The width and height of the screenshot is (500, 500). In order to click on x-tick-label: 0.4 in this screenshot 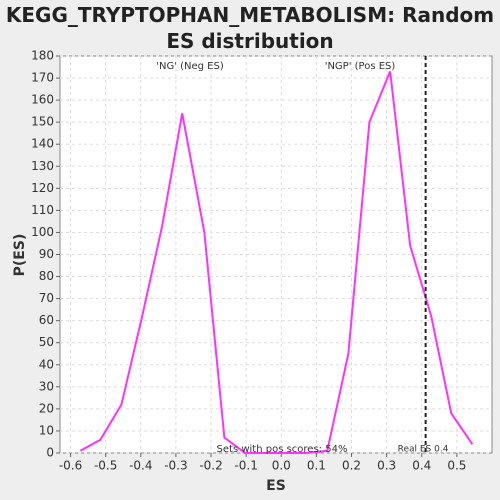, I will do `click(421, 466)`.